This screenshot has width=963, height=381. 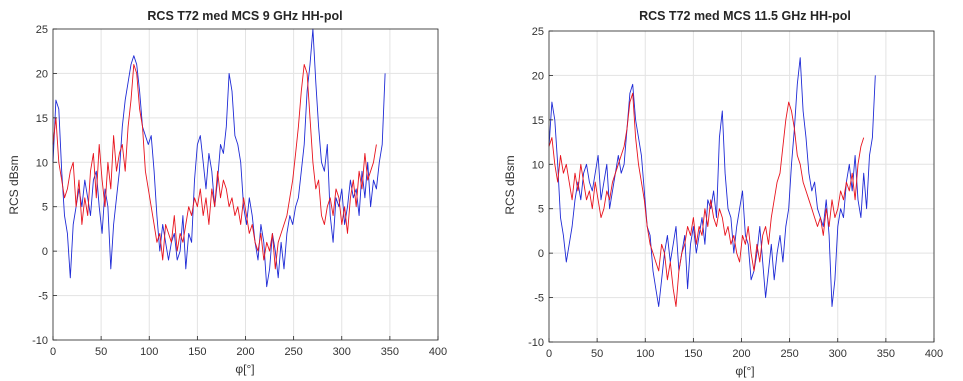 What do you see at coordinates (244, 16) in the screenshot?
I see `chart-title: RCS T72 med MCS 9 GHz HH-pol` at bounding box center [244, 16].